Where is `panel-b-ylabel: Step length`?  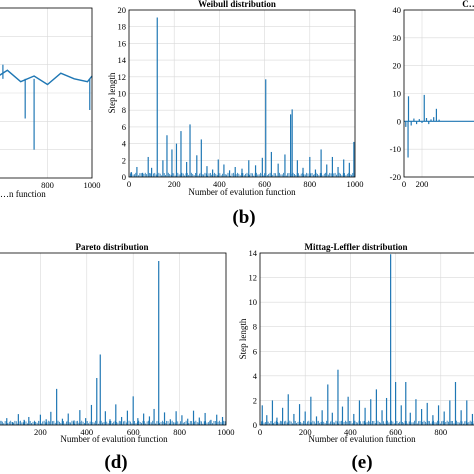 panel-b-ylabel: Step length is located at coordinates (112, 92).